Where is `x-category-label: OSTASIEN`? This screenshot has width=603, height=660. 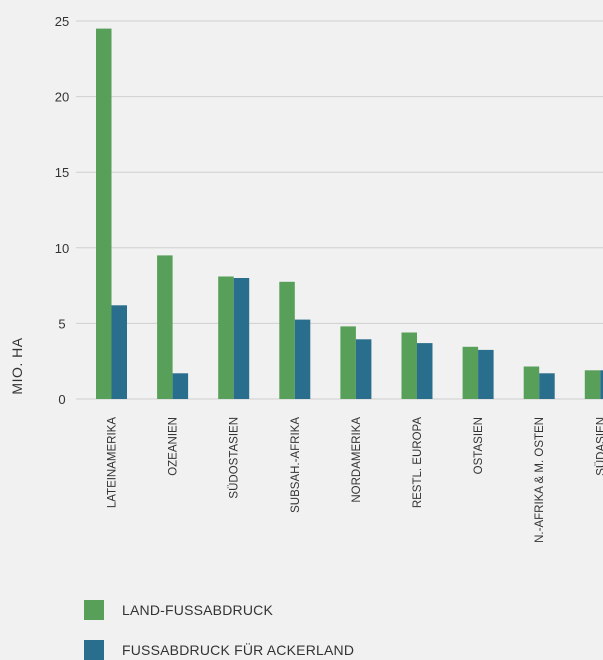 x-category-label: OSTASIEN is located at coordinates (479, 445).